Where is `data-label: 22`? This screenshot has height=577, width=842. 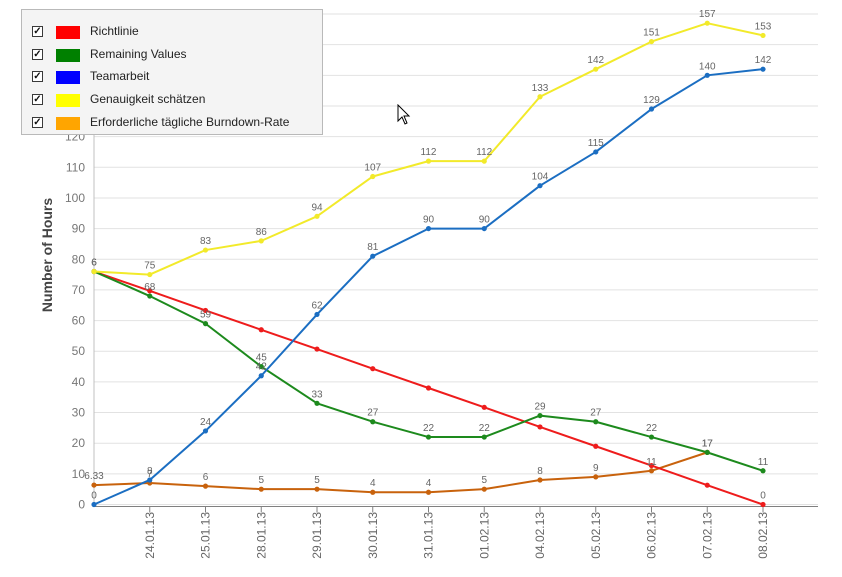 data-label: 22 is located at coordinates (652, 428).